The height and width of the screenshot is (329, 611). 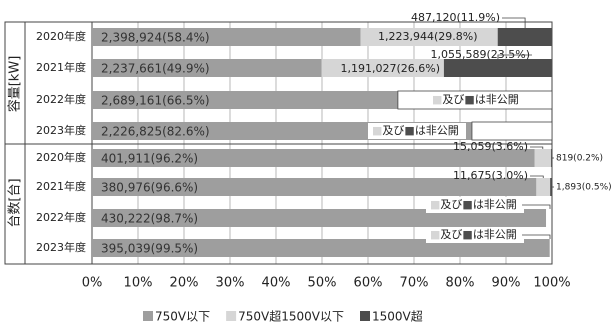 I want to click on value-label: 1,055,589(23.5%), so click(x=480, y=54).